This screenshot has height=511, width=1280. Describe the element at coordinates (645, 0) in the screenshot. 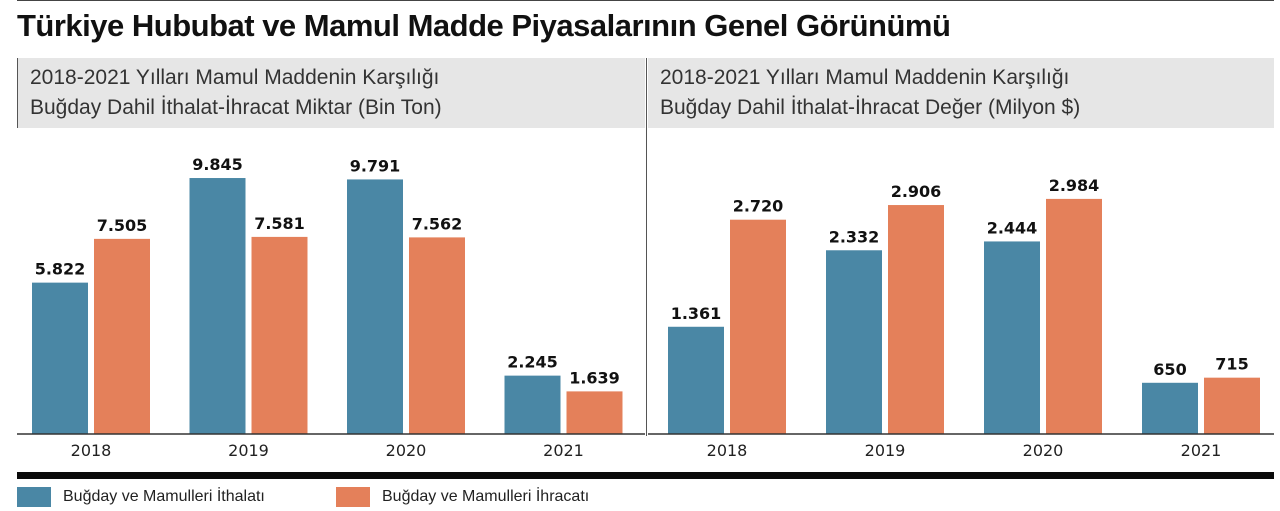

I see `top-rule` at that location.